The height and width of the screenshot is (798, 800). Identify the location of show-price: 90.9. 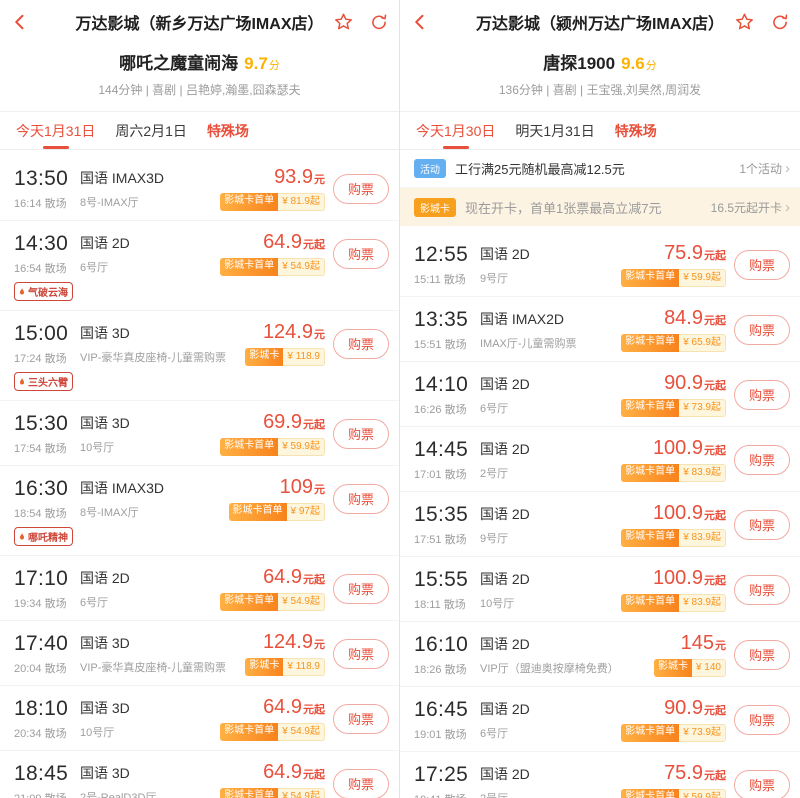
(683, 383).